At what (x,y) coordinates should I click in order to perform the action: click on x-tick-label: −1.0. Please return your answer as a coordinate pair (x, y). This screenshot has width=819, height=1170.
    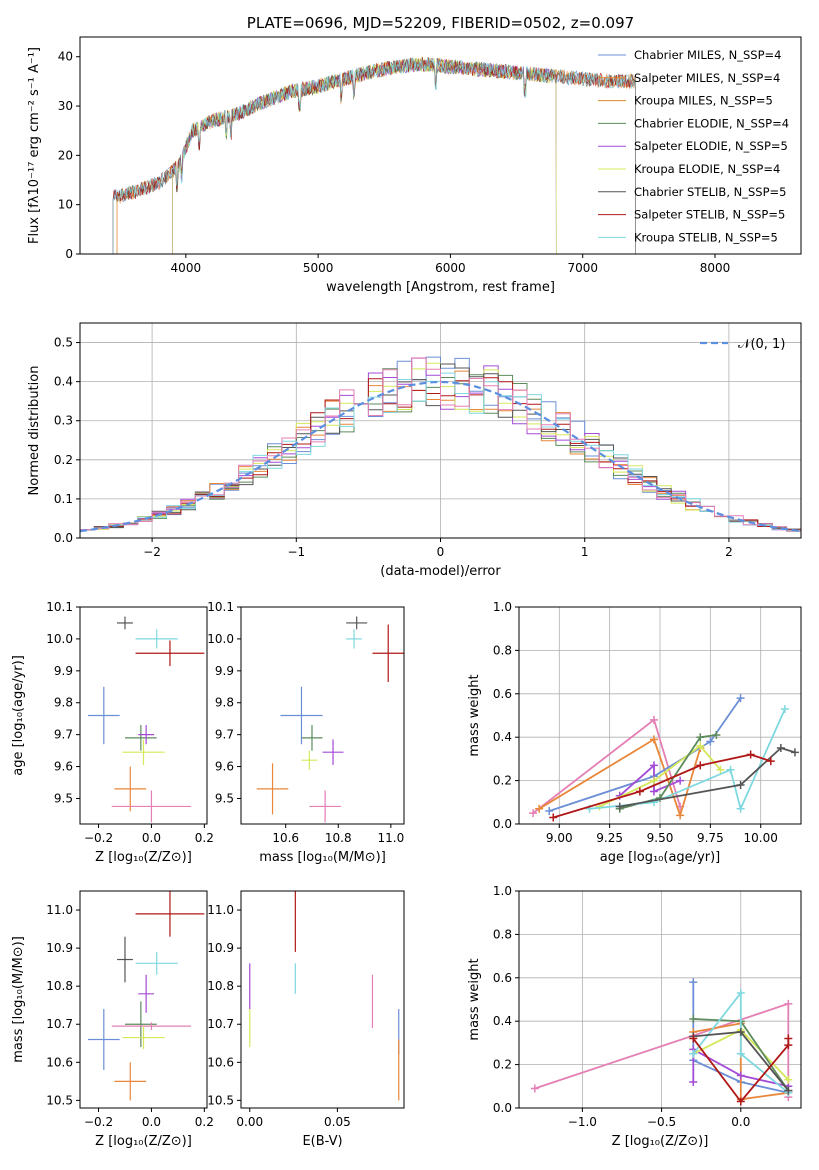
    Looking at the image, I should click on (582, 1122).